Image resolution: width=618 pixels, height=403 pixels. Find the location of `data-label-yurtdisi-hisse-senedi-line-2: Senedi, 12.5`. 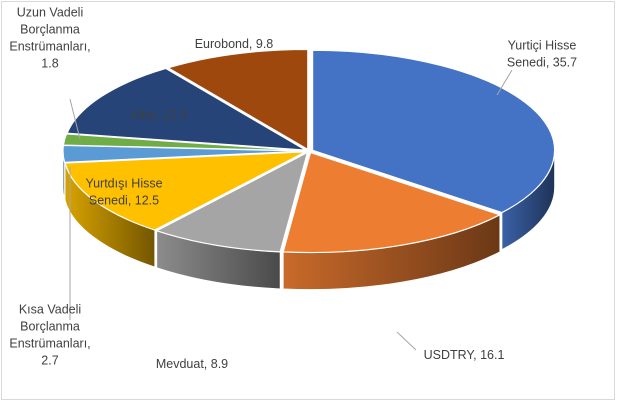

data-label-yurtdisi-hisse-senedi-line-2: Senedi, 12.5 is located at coordinates (124, 201).